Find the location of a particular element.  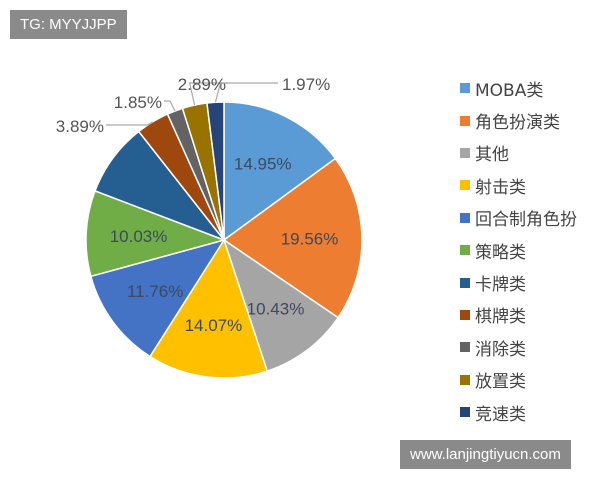

legend-item: 射击类 is located at coordinates (518, 185).